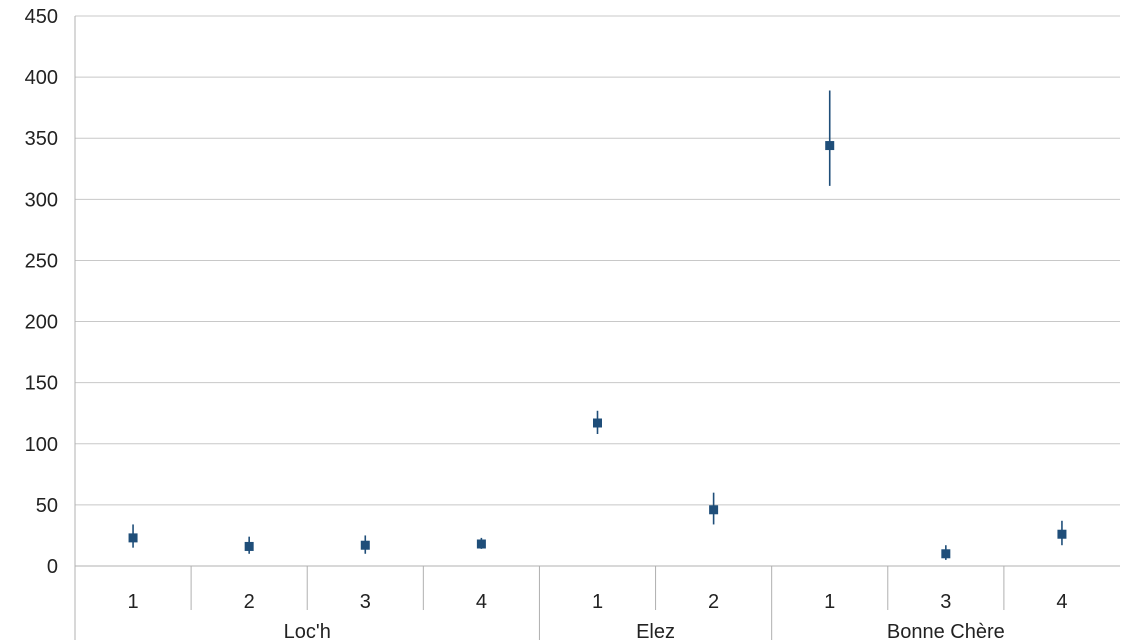  Describe the element at coordinates (655, 632) in the screenshot. I see `x-group-label: Elez` at that location.